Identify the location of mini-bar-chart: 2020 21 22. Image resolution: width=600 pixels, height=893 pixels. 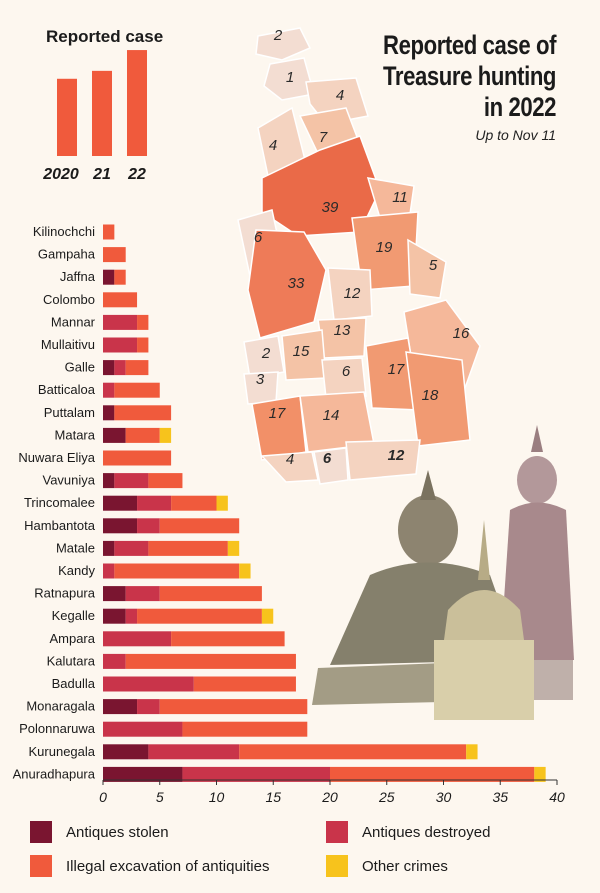
(94, 116).